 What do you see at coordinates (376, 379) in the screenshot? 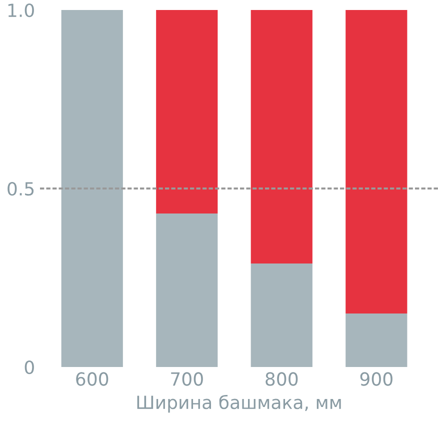
I see `x-tick-label: 900` at bounding box center [376, 379].